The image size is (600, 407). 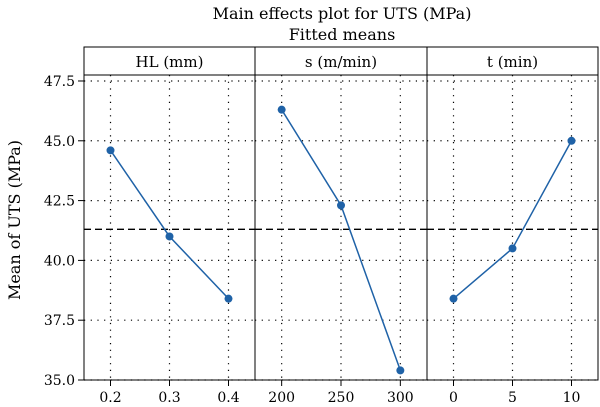 What do you see at coordinates (342, 34) in the screenshot?
I see `chart-subtitle: Fitted means` at bounding box center [342, 34].